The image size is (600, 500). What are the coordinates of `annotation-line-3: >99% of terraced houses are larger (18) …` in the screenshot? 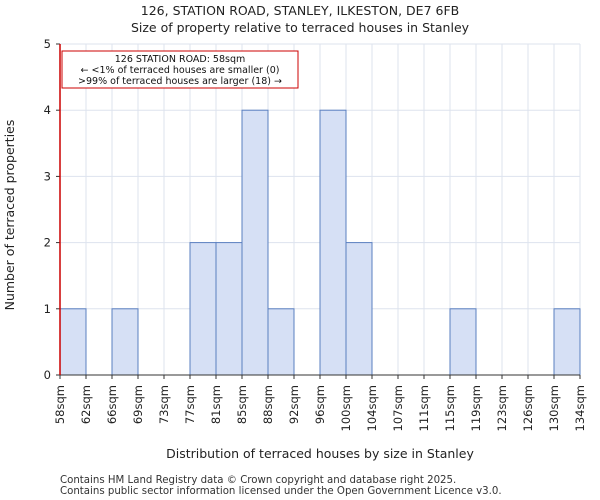 It's located at (180, 81).